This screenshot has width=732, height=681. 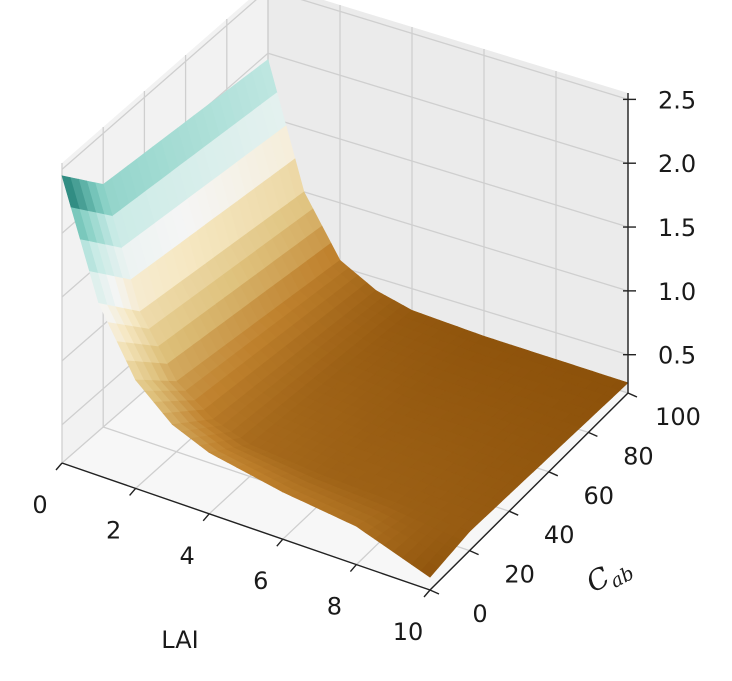 What do you see at coordinates (429, 569) in the screenshot?
I see `surface-patch` at bounding box center [429, 569].